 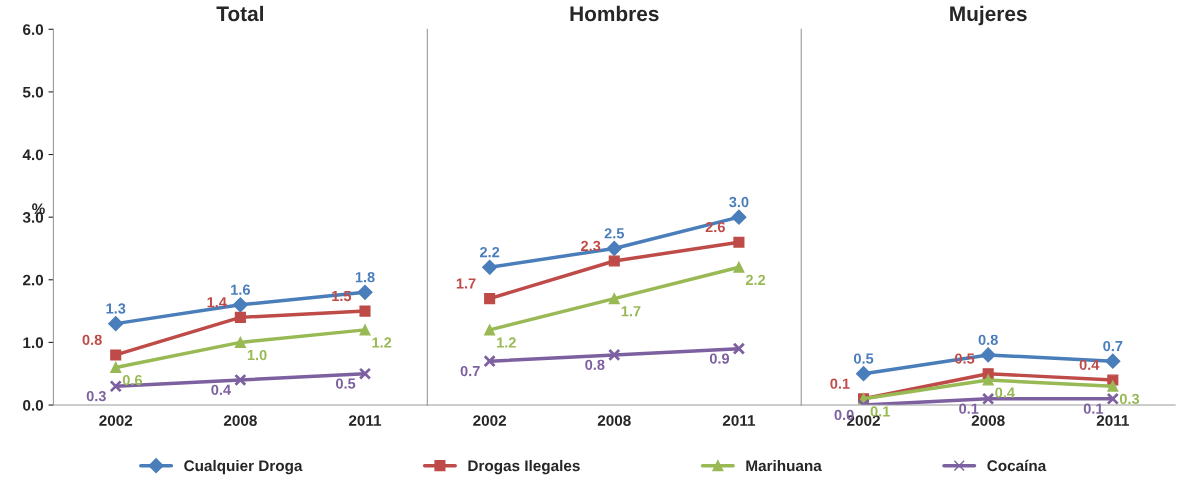 What do you see at coordinates (988, 15) in the screenshot?
I see `chart-title: Mujeres` at bounding box center [988, 15].